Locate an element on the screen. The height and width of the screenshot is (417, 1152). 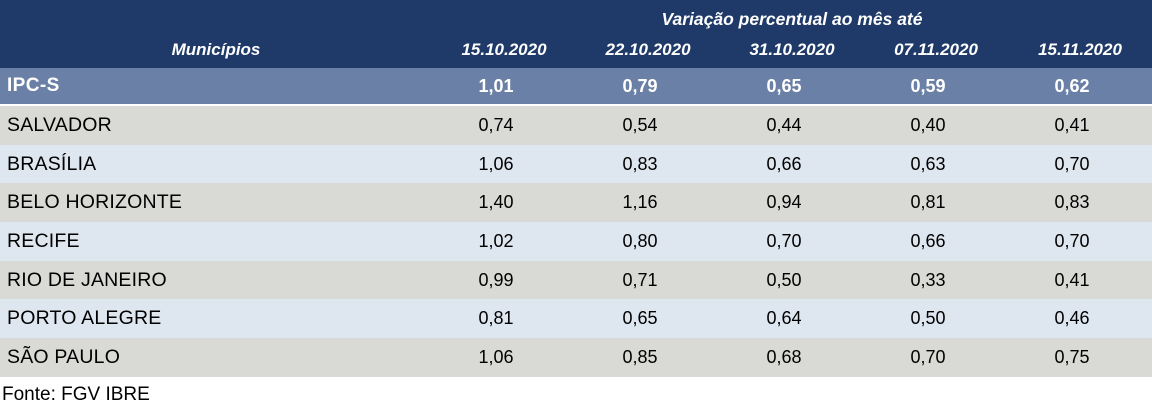
table-row-recife: RECIFE 1,02 0,80 0,70 0,66 0,70 is located at coordinates (576, 241).